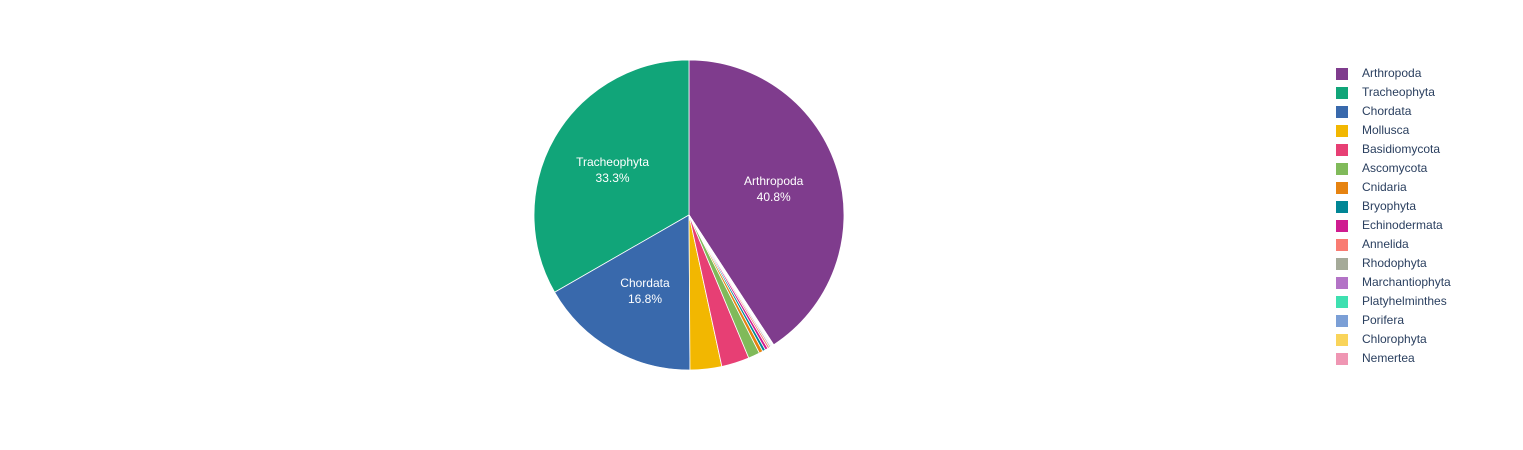  I want to click on slice-value-label: 40.8%, so click(774, 197).